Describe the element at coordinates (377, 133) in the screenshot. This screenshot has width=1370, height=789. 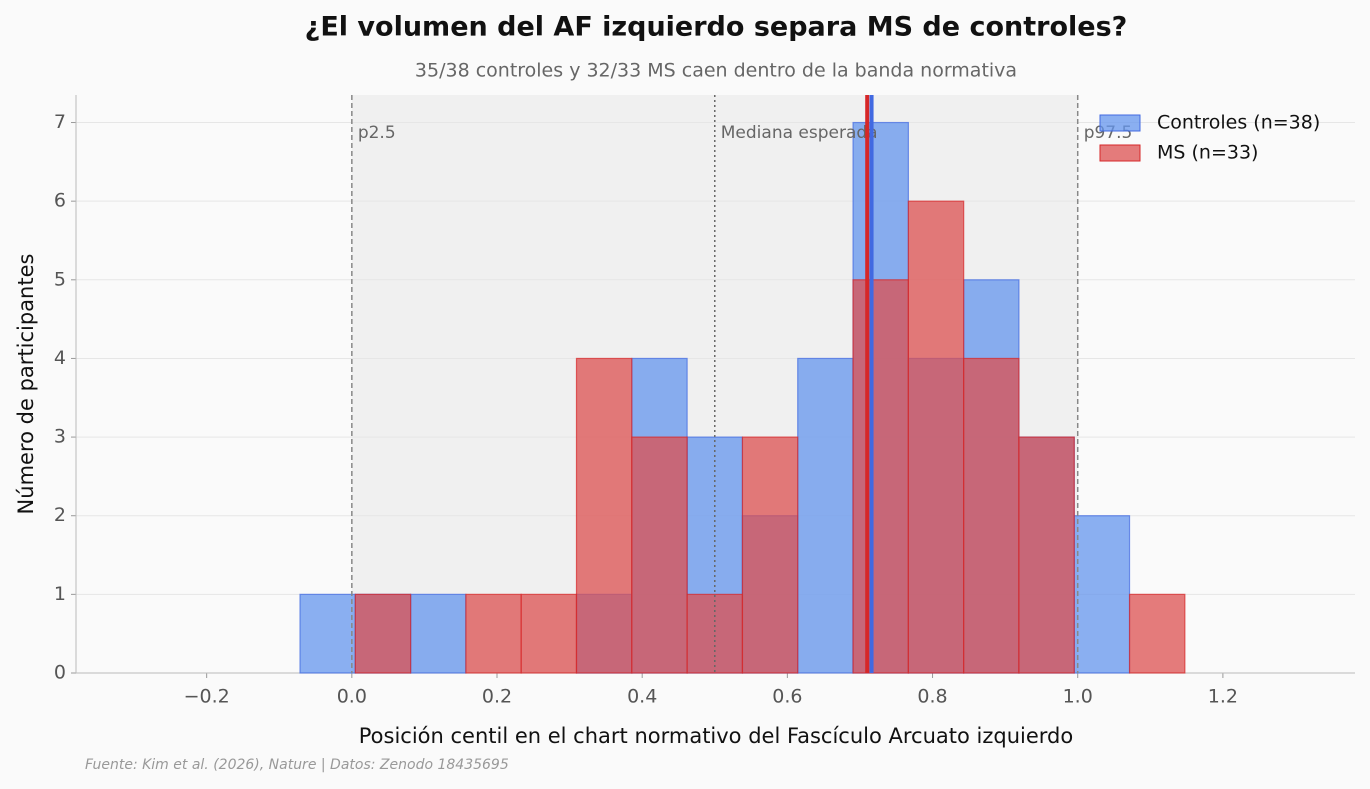
I see `reference-label: p2.5` at that location.